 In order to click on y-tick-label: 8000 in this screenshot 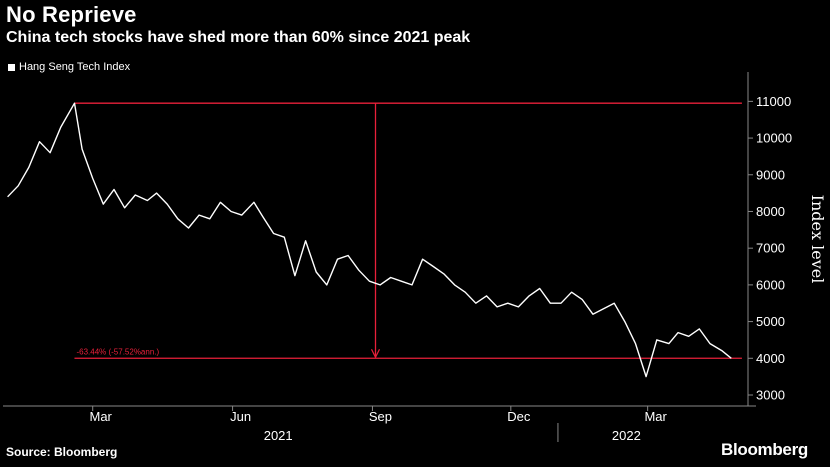, I will do `click(770, 211)`.